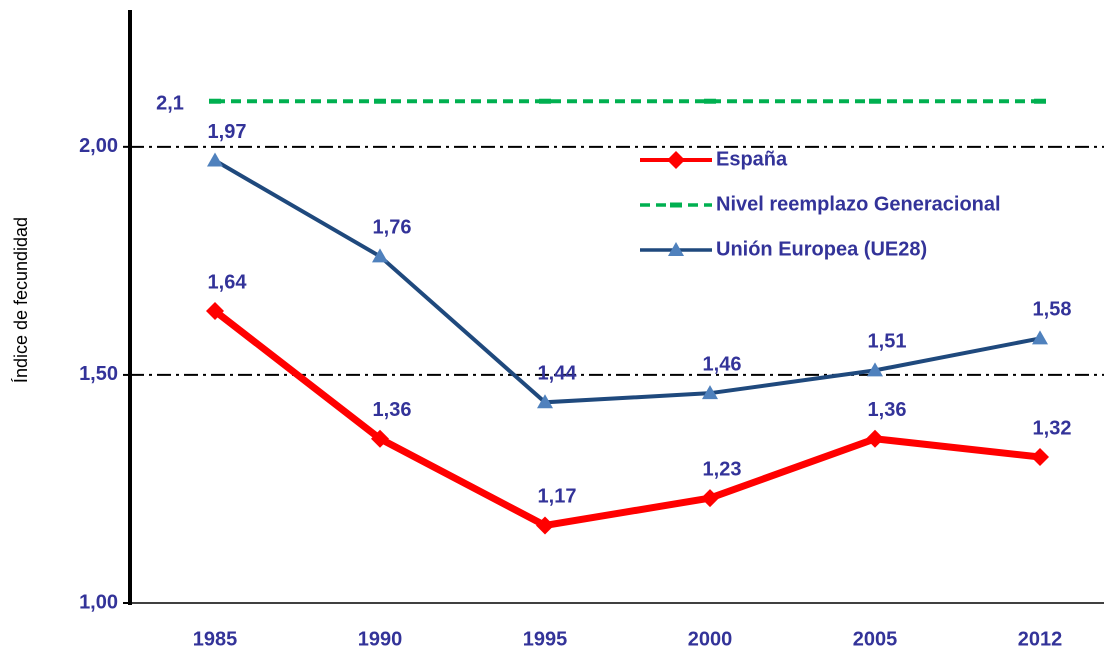  What do you see at coordinates (1052, 310) in the screenshot?
I see `data-label: 1,58` at bounding box center [1052, 310].